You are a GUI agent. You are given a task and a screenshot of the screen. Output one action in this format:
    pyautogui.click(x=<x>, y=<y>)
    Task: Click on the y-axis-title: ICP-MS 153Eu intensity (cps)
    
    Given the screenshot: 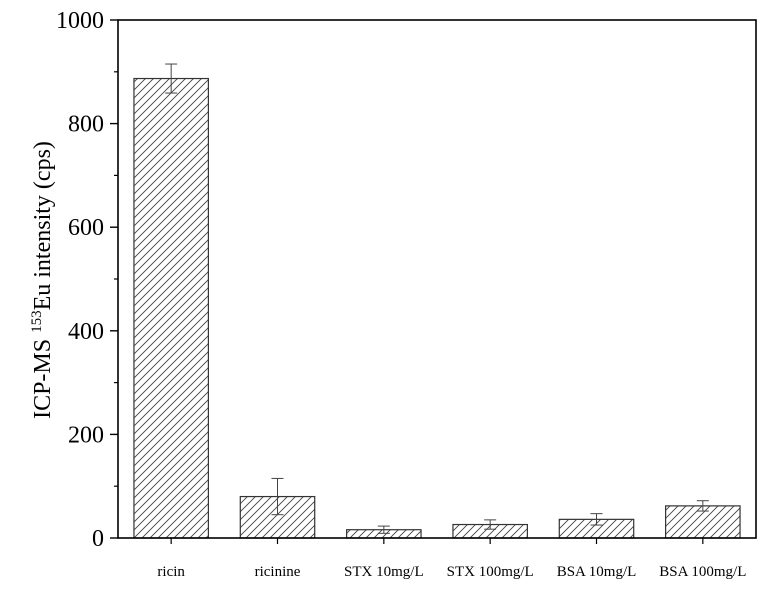 What is the action you would take?
    pyautogui.click(x=42, y=280)
    